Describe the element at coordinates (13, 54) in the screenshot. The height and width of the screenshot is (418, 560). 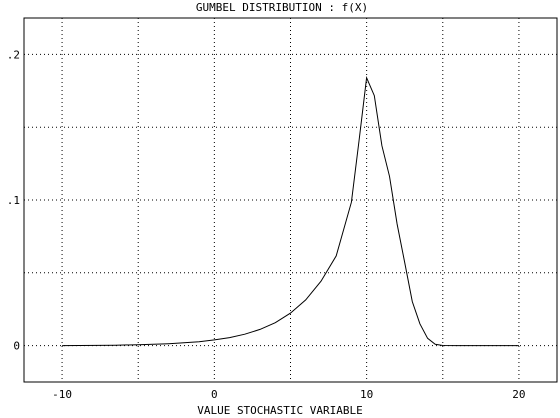
I see `y-tick-label: .2` at that location.